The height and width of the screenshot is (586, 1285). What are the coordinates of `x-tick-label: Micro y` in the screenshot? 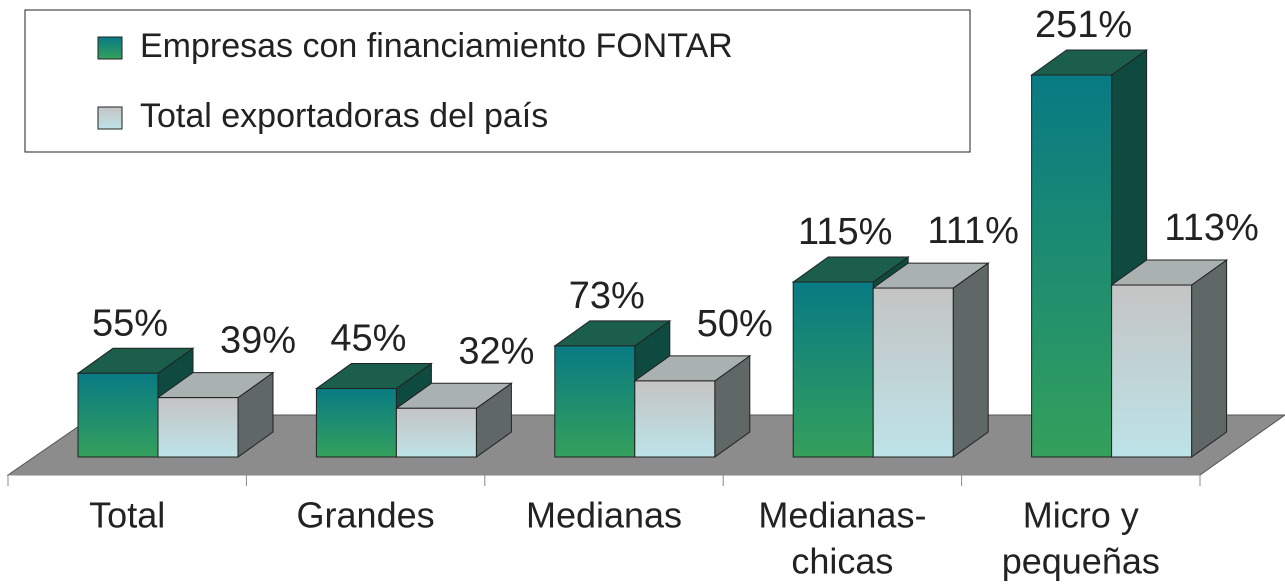 It's located at (1081, 515).